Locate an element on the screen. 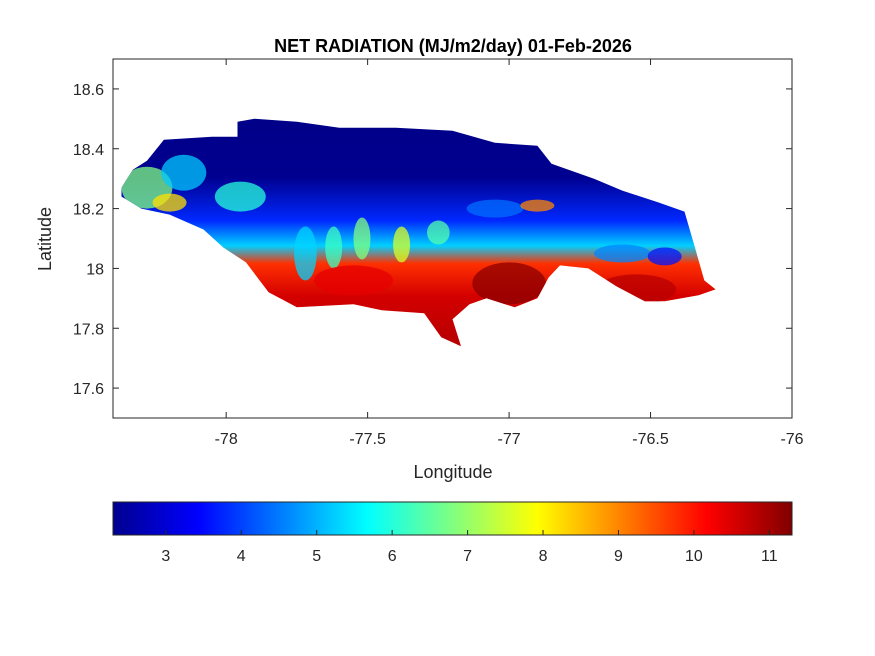  y-tick-label: 17.8 is located at coordinates (88, 329).